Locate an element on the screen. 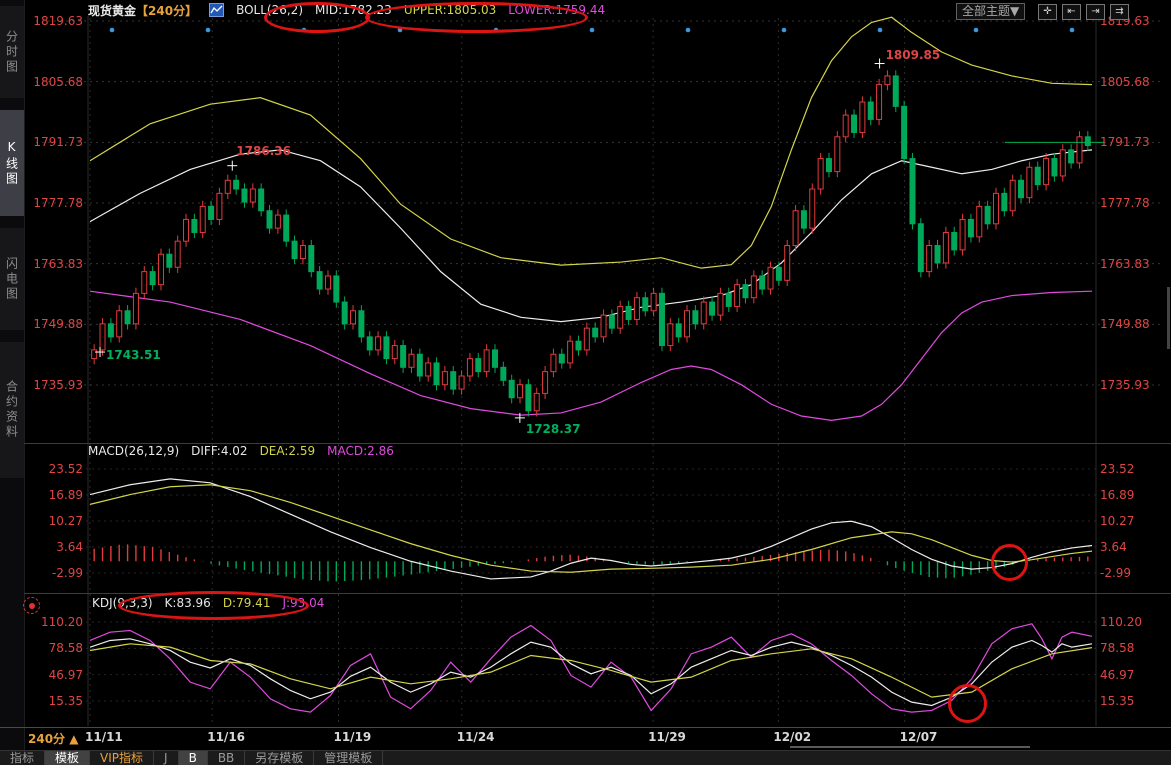 This screenshot has width=1171, height=765. macd-diff-line is located at coordinates (591, 529).